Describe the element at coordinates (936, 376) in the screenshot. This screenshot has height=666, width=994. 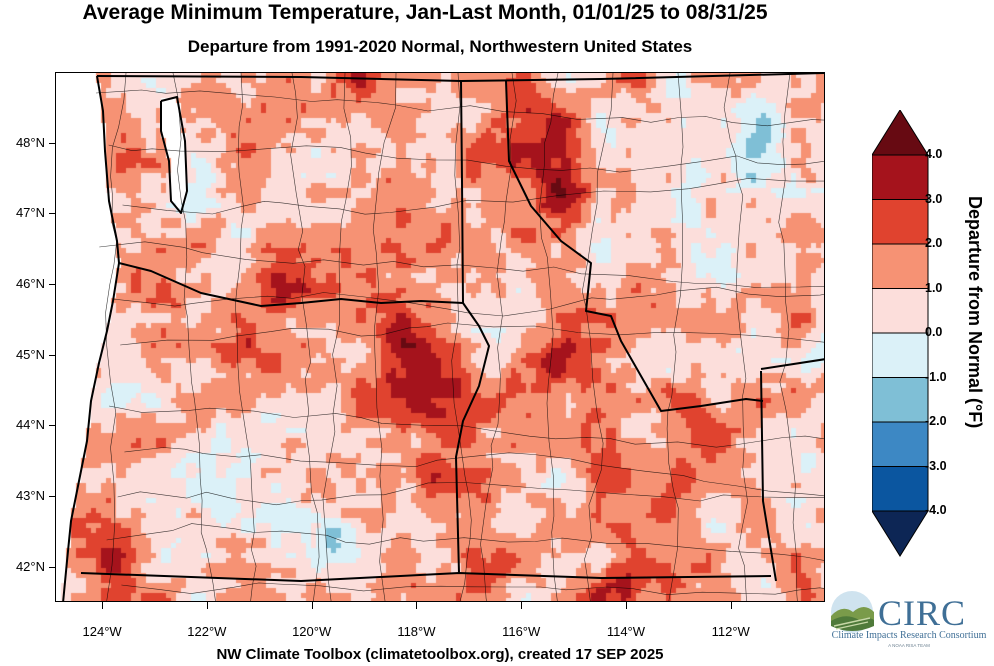
I see `scale-level-label: -1.0` at that location.